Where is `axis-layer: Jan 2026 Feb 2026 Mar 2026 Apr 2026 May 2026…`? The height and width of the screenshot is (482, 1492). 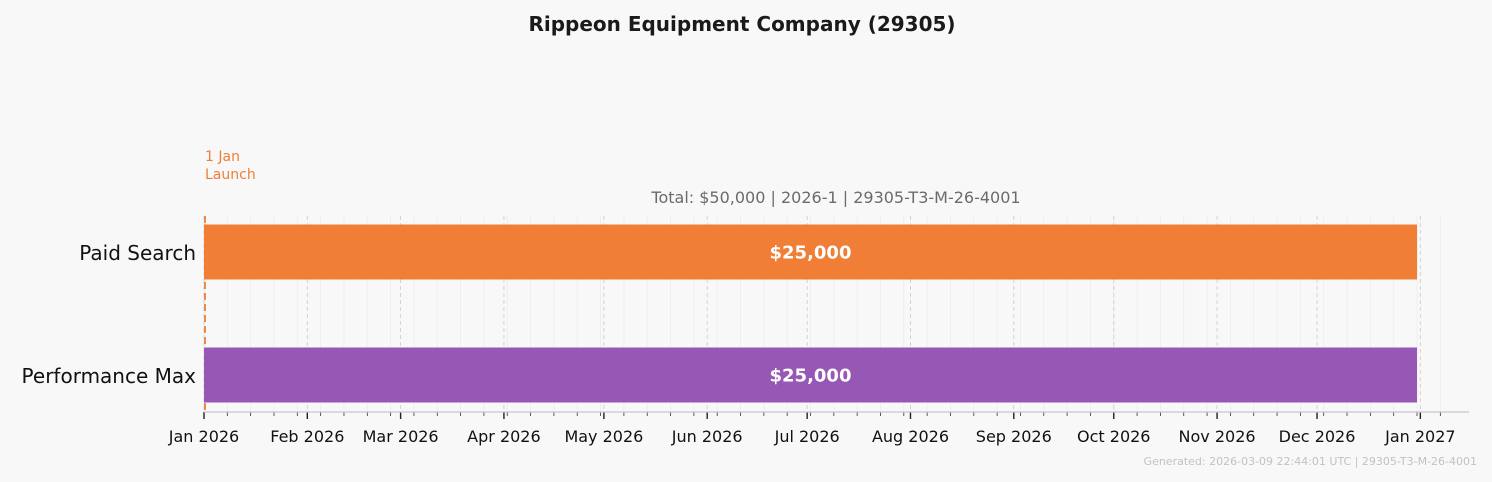 axis-layer: Jan 2026 Feb 2026 Mar 2026 Apr 2026 May 2026… is located at coordinates (818, 428).